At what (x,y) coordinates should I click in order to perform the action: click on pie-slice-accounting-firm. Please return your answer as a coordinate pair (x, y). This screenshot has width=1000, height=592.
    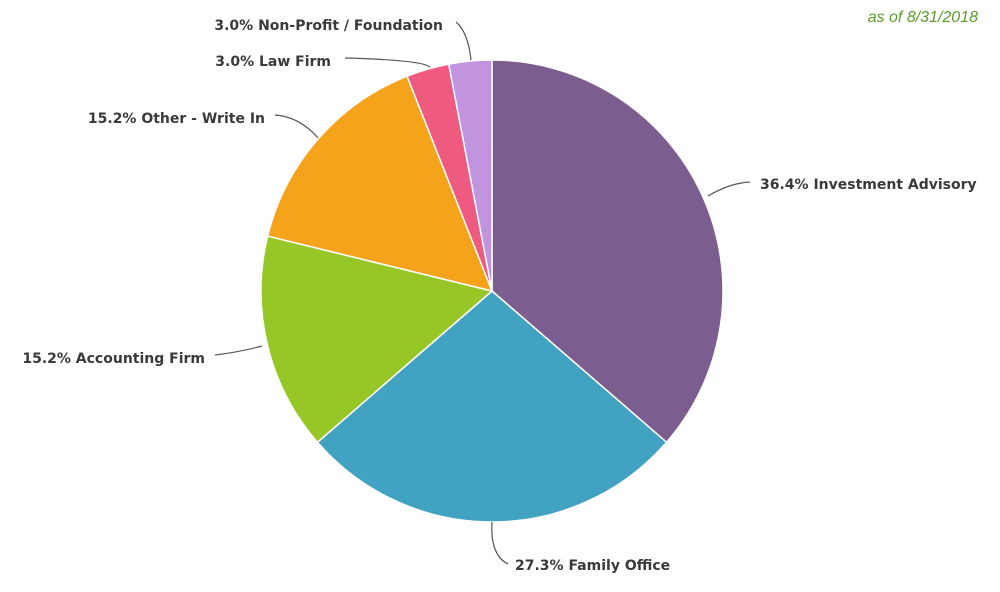
    Looking at the image, I should click on (377, 339).